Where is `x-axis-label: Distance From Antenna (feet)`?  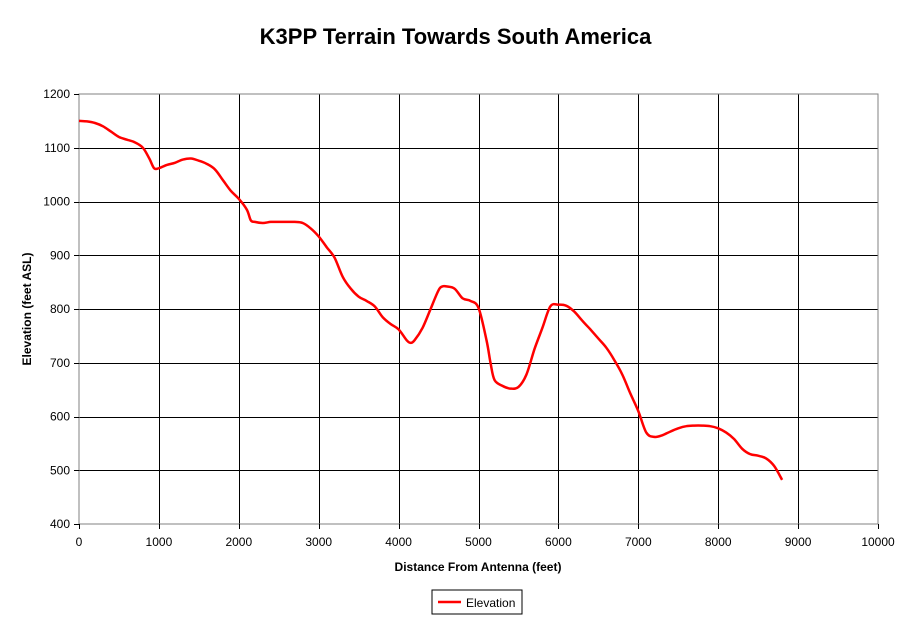
x-axis-label: Distance From Antenna (feet) is located at coordinates (478, 567).